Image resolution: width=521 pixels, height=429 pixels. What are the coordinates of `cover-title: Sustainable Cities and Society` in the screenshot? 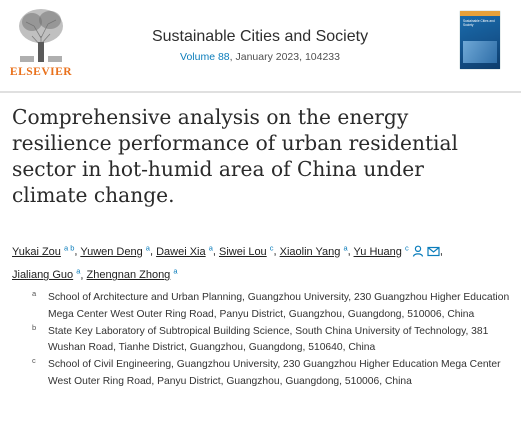 It's located at (479, 23).